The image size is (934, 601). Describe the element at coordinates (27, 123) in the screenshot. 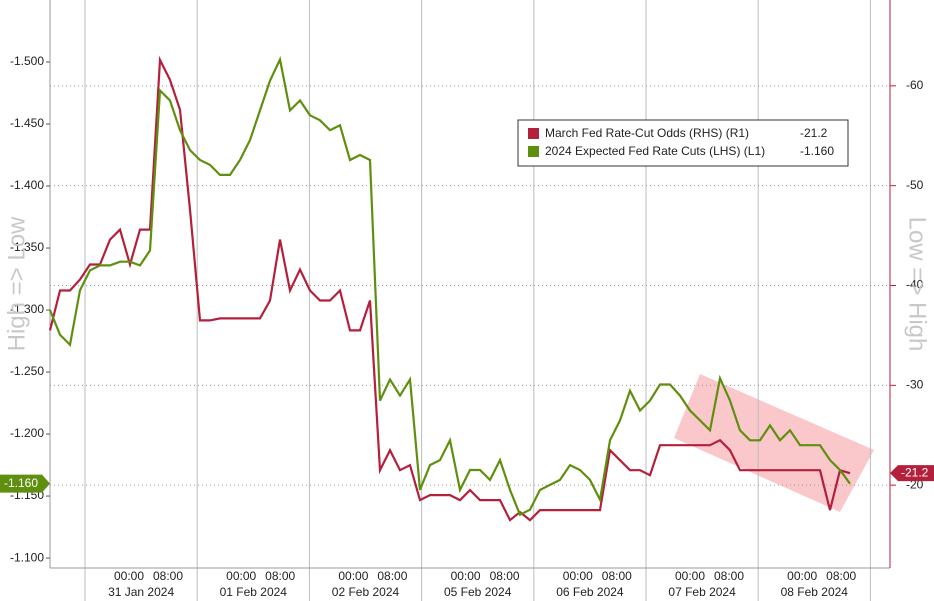

I see `y-tick-label: -1.450` at that location.